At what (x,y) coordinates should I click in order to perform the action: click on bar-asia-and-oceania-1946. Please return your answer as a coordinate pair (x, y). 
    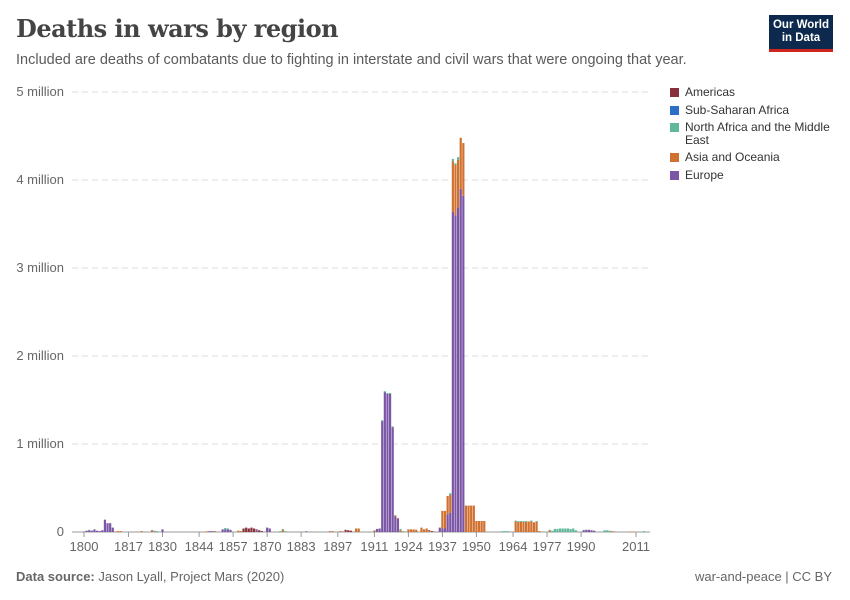
    Looking at the image, I should click on (466, 518).